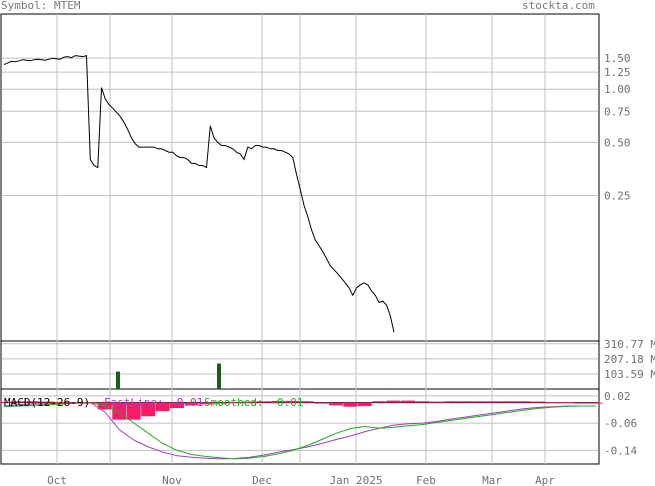 The width and height of the screenshot is (655, 486). What do you see at coordinates (426, 480) in the screenshot?
I see `month-label: Feb` at bounding box center [426, 480].